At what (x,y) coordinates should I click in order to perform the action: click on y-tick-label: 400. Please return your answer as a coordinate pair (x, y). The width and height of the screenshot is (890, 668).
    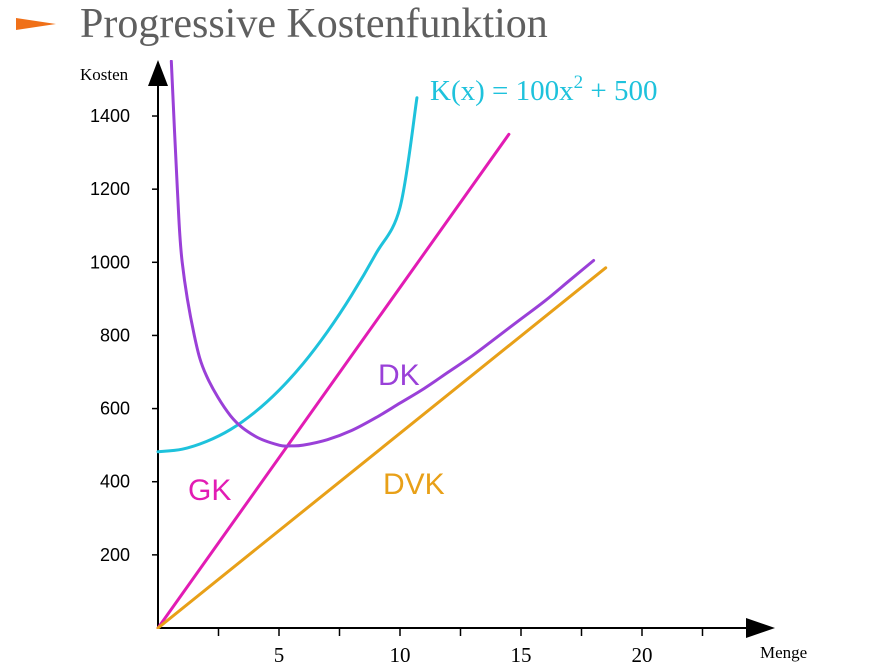
    Looking at the image, I should click on (115, 482).